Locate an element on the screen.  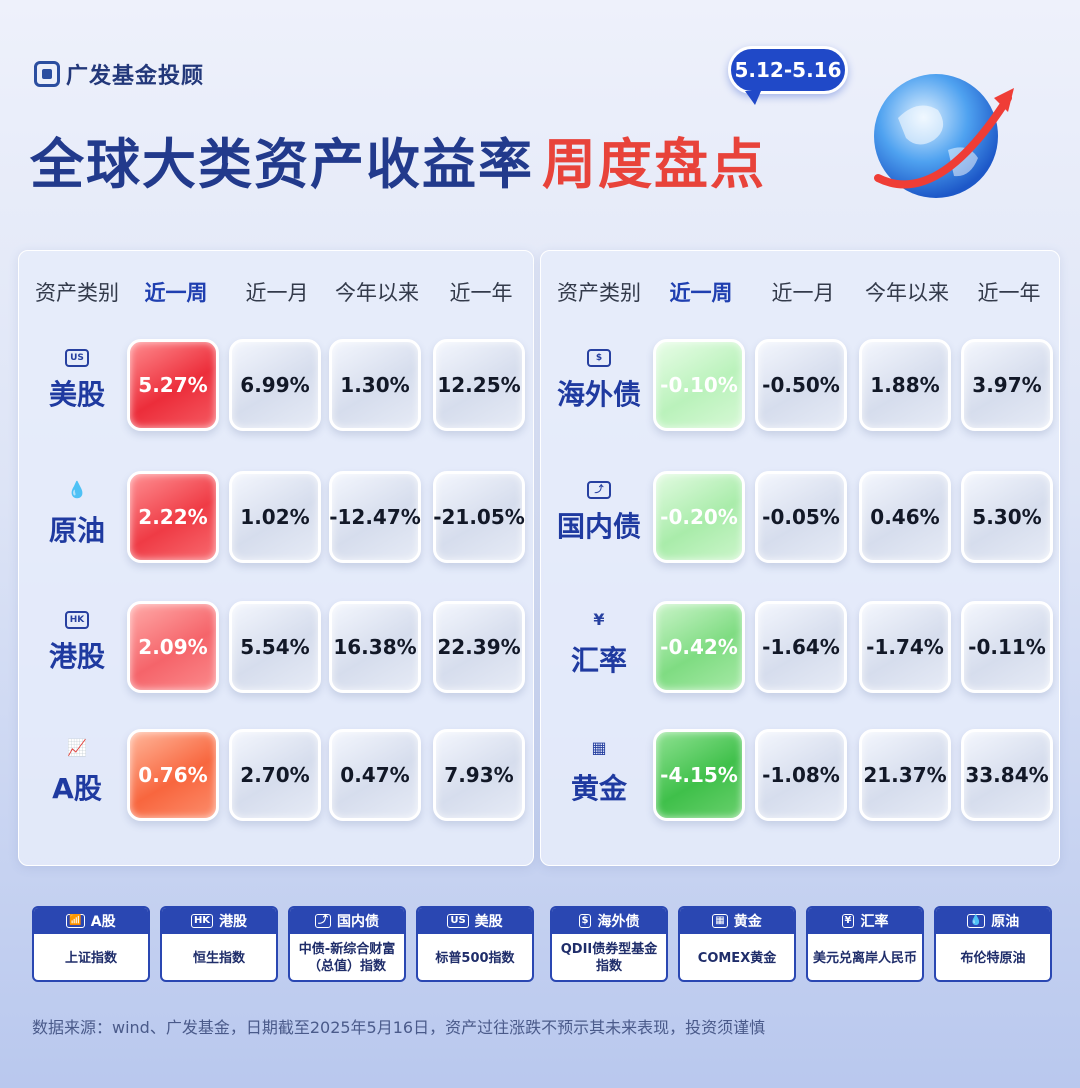
row-hk-stock: HK 港股 2.09% 5.54% 16.38% 22.39% is located at coordinates (276, 647).